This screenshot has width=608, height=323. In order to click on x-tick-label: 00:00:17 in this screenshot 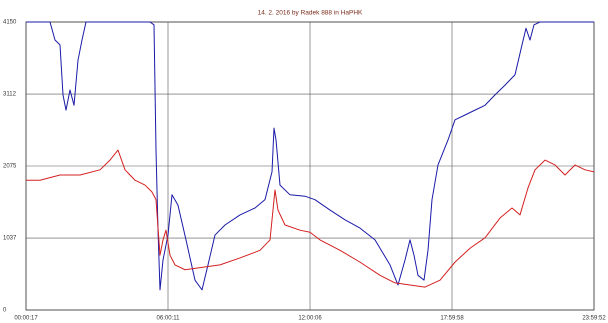, I will do `click(26, 319)`.